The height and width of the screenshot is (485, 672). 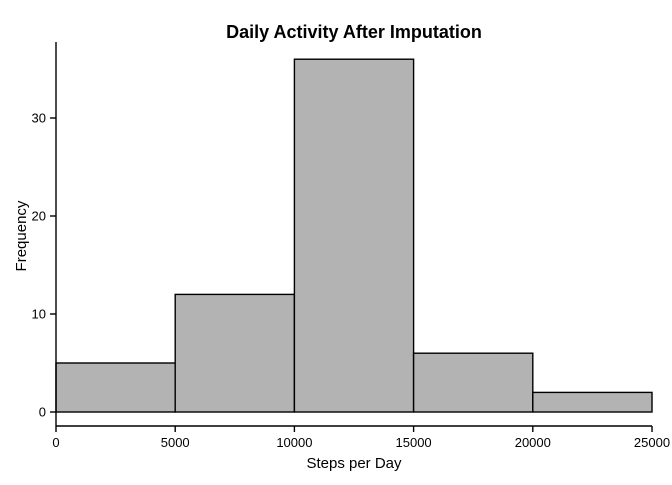 I want to click on x-tick-label-10000: 10000, so click(x=294, y=442).